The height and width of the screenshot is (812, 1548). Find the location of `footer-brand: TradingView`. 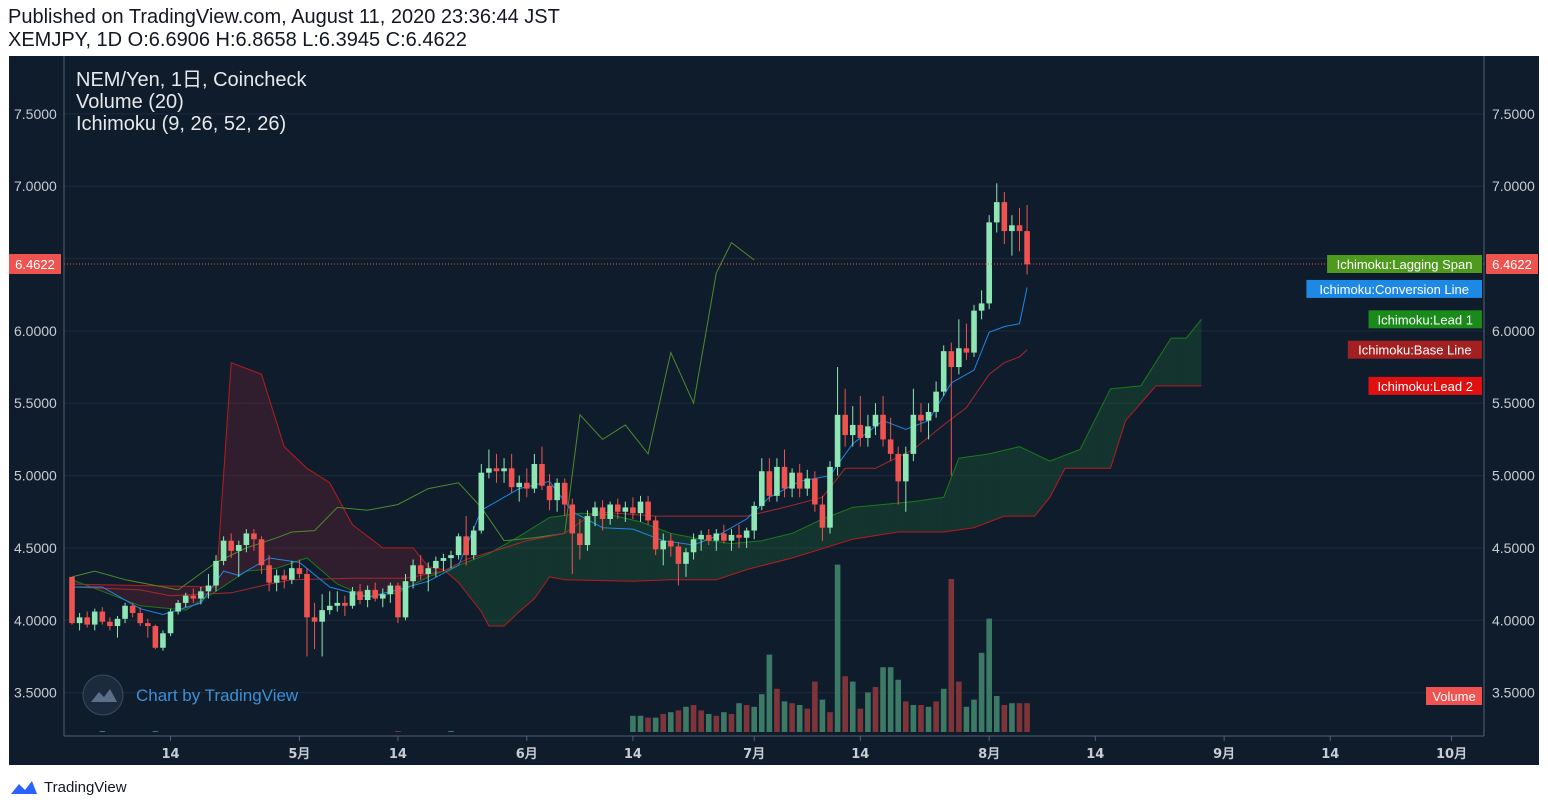

footer-brand: TradingView is located at coordinates (68, 787).